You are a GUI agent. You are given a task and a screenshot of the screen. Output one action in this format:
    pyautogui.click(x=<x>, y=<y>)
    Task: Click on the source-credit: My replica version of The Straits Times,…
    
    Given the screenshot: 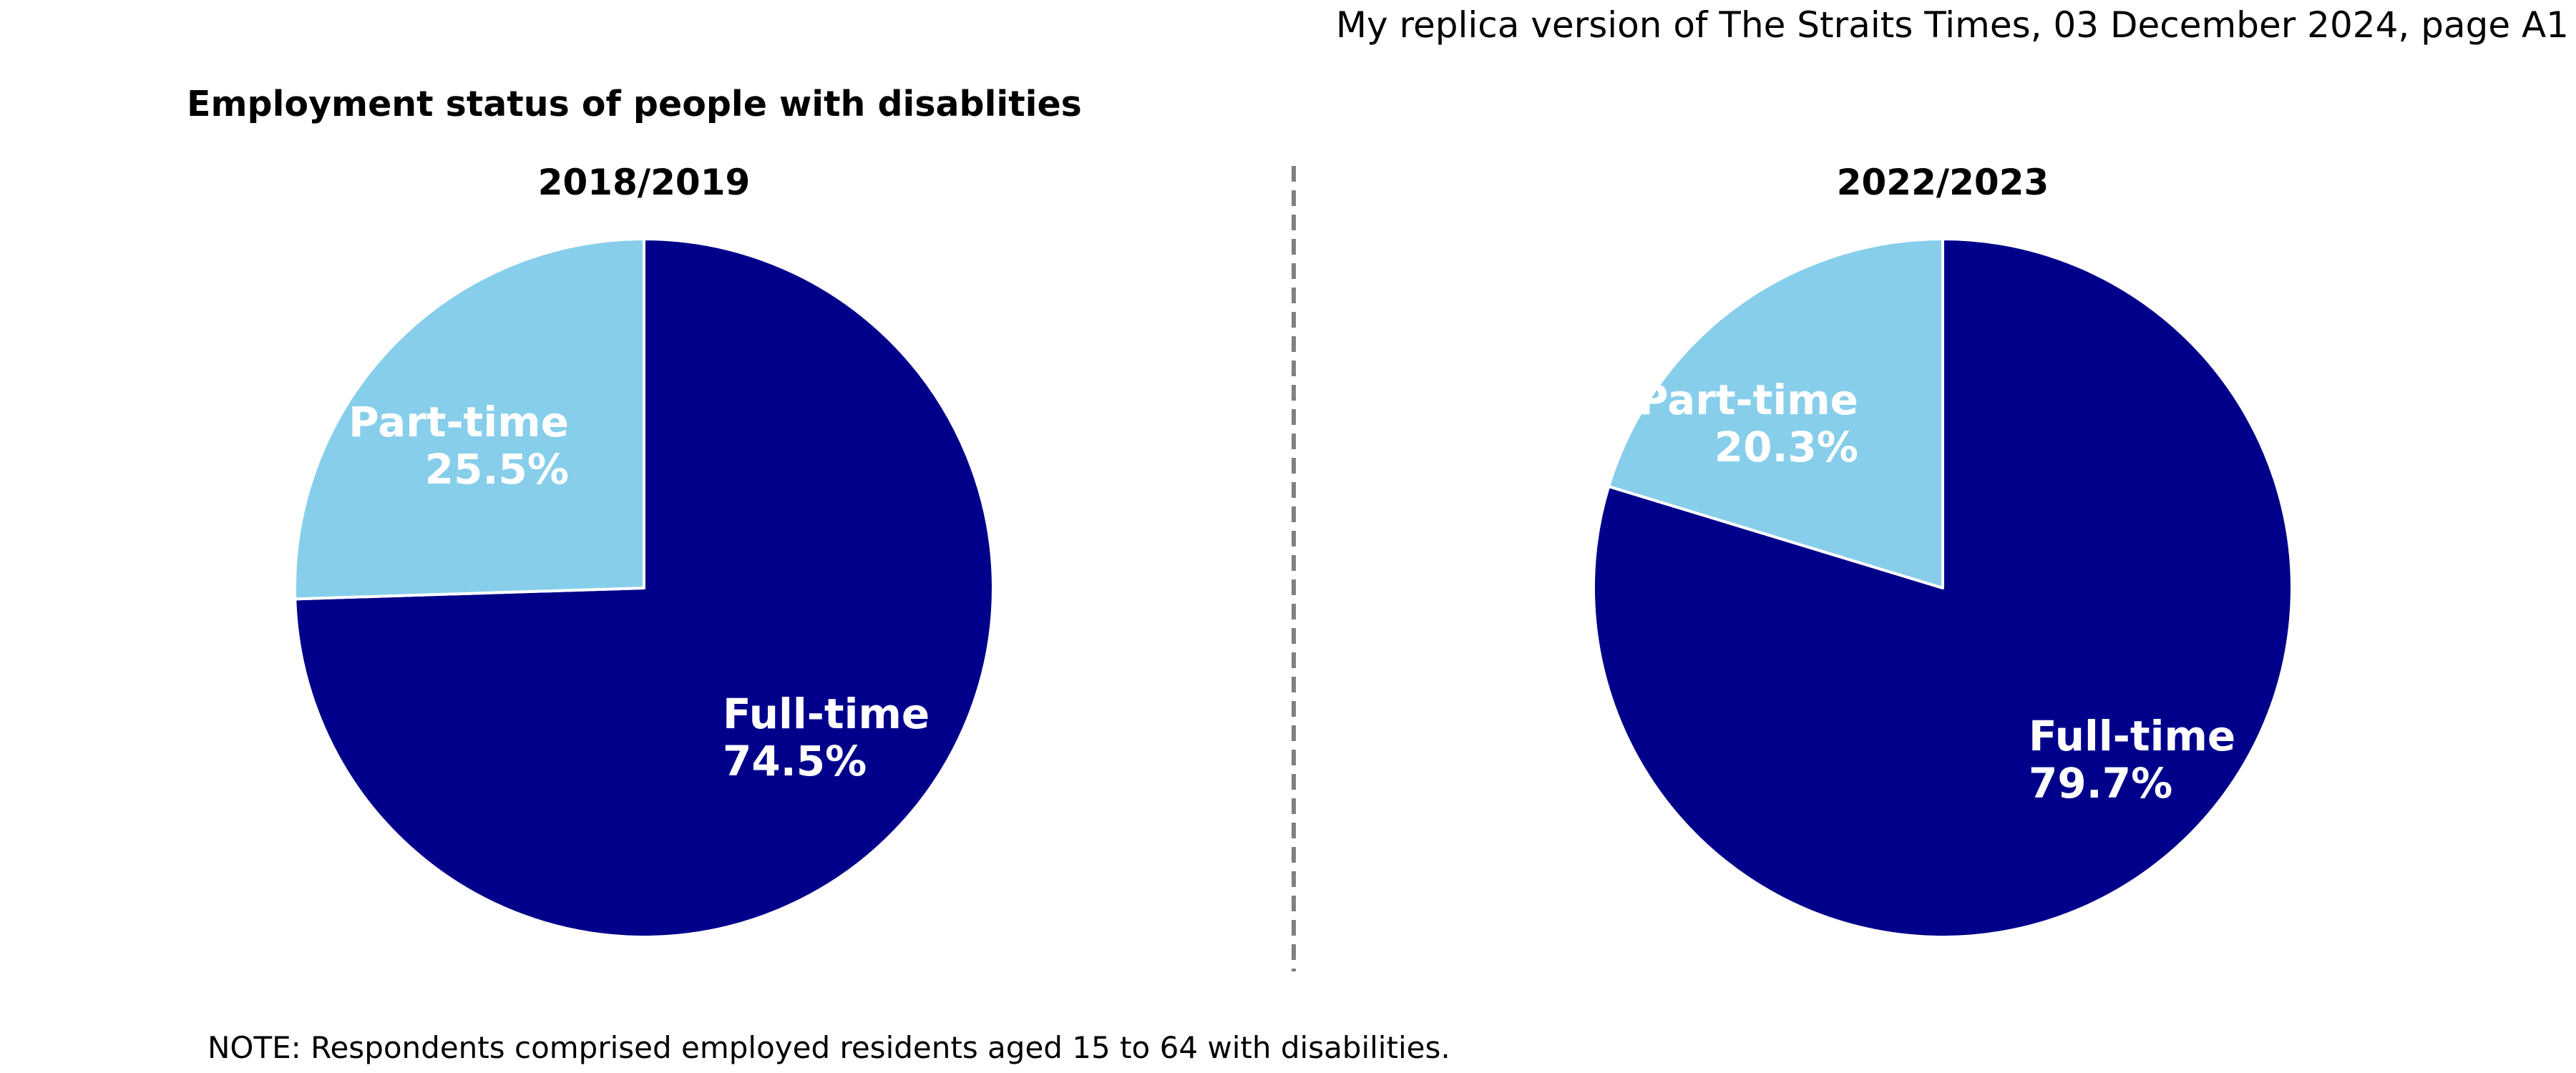 What is the action you would take?
    pyautogui.click(x=1952, y=25)
    